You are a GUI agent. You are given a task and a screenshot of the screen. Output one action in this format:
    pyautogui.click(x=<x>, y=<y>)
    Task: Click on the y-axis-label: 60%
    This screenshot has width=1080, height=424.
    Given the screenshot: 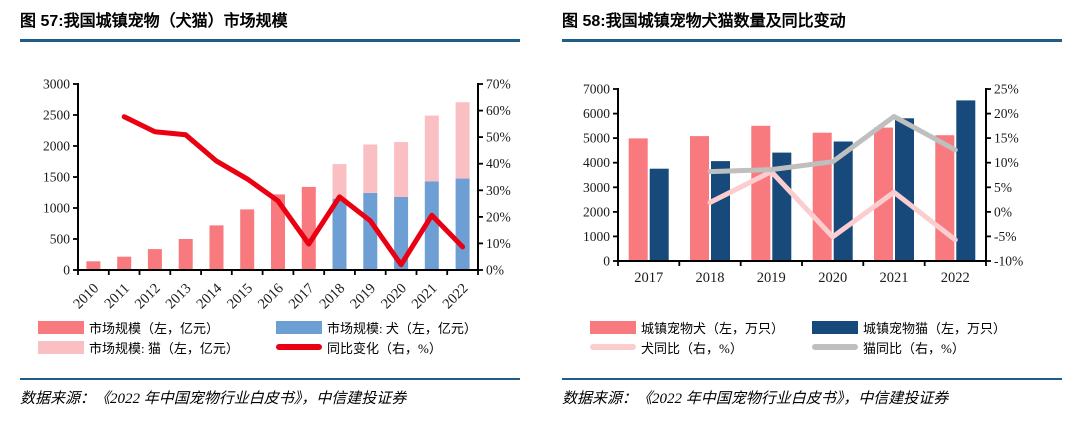 What is the action you would take?
    pyautogui.click(x=498, y=110)
    